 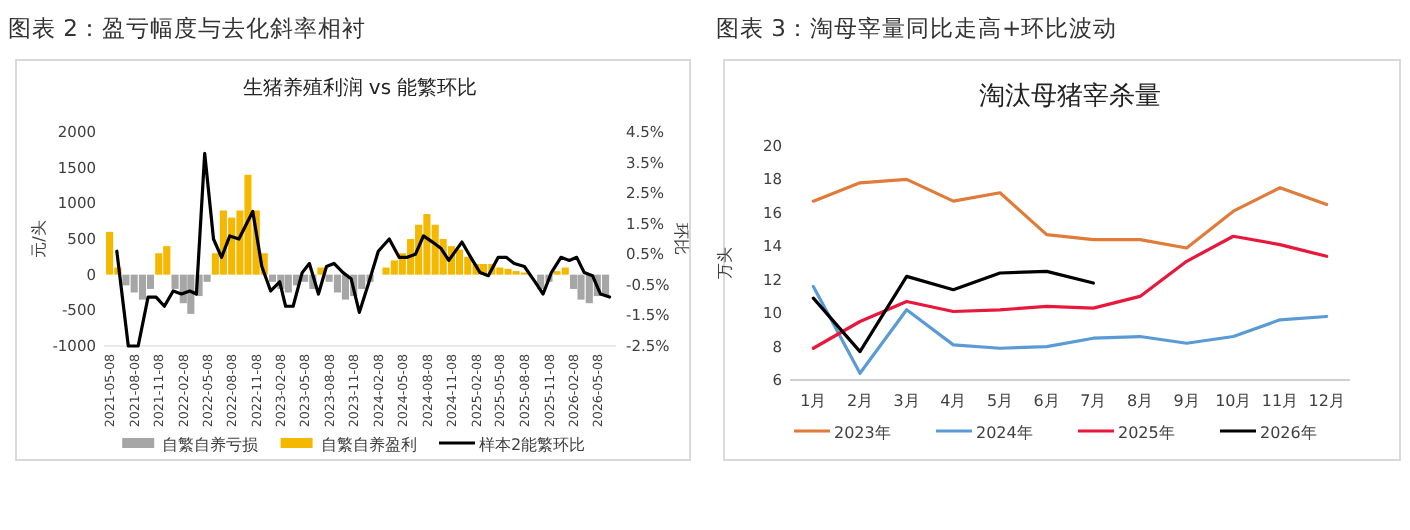 I want to click on legend-label: 自繁自养亏损, so click(x=210, y=445).